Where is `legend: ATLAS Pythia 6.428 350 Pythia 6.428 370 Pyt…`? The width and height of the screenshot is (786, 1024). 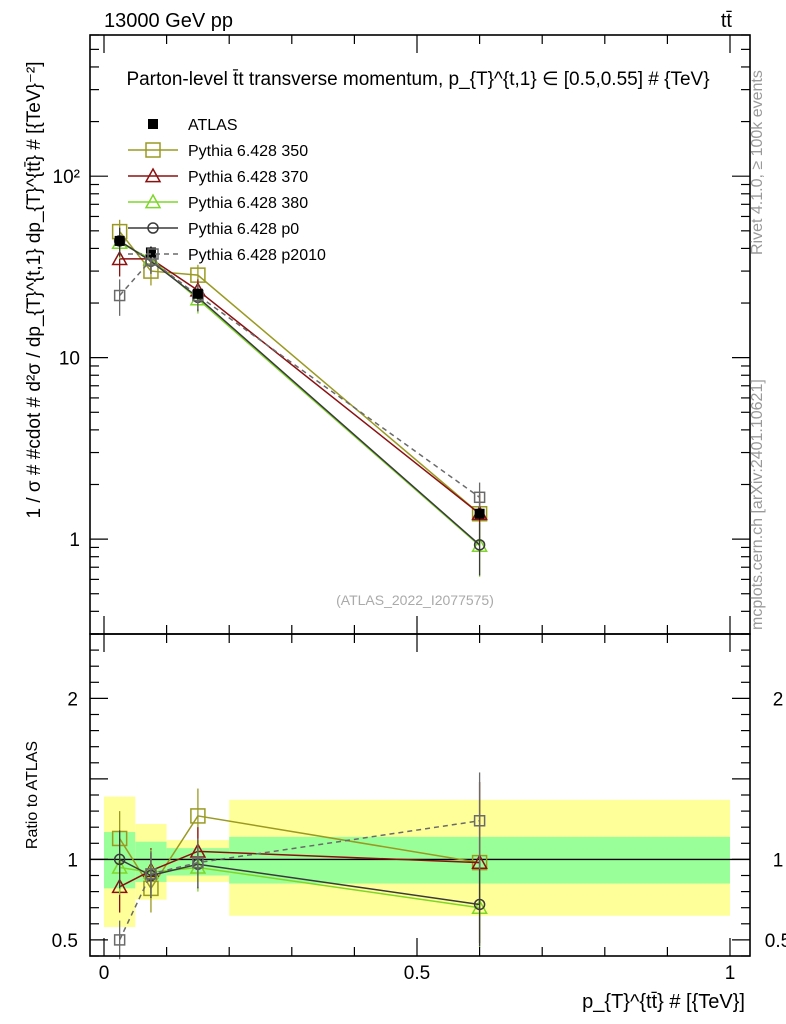
legend: ATLAS Pythia 6.428 350 Pythia 6.428 370 Pyt… is located at coordinates (227, 190).